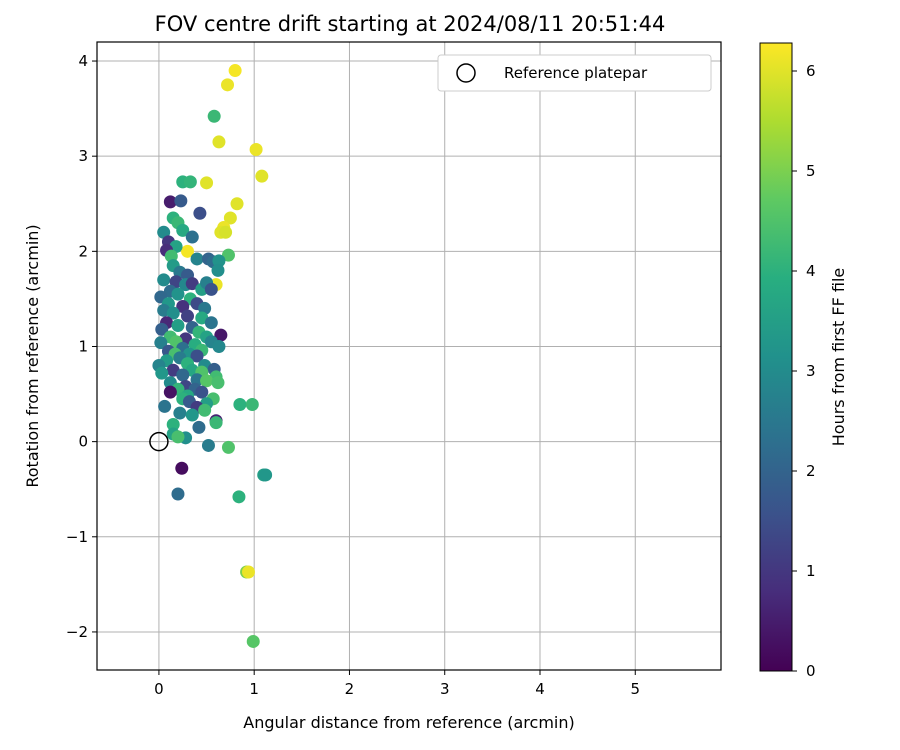  Describe the element at coordinates (811, 471) in the screenshot. I see `colorbar-tick-label: 2` at that location.